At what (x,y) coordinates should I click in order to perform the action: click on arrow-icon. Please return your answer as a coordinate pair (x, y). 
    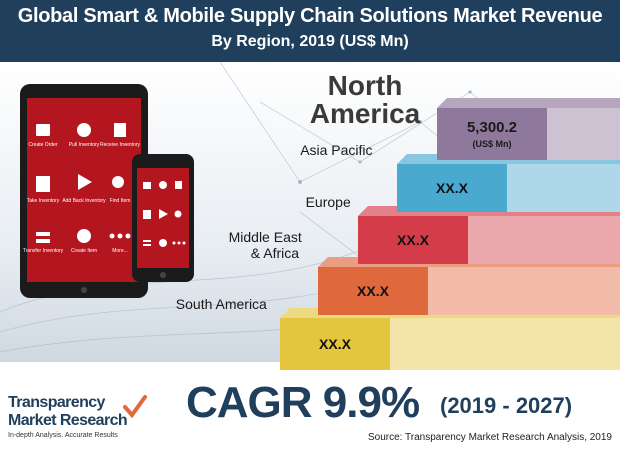
    Looking at the image, I should click on (85, 182).